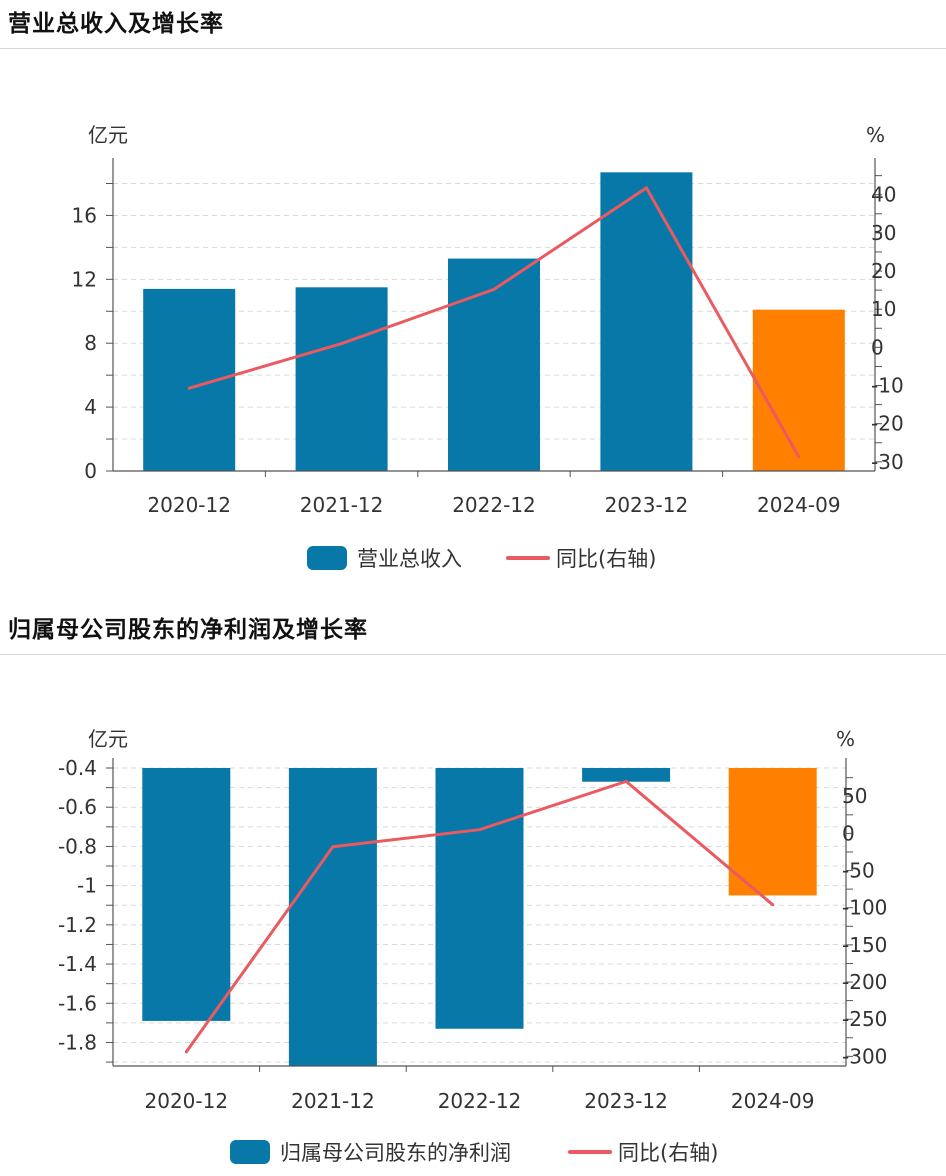 Image resolution: width=946 pixels, height=1176 pixels. What do you see at coordinates (409, 559) in the screenshot?
I see `legend-bar-label: 营业总收入` at bounding box center [409, 559].